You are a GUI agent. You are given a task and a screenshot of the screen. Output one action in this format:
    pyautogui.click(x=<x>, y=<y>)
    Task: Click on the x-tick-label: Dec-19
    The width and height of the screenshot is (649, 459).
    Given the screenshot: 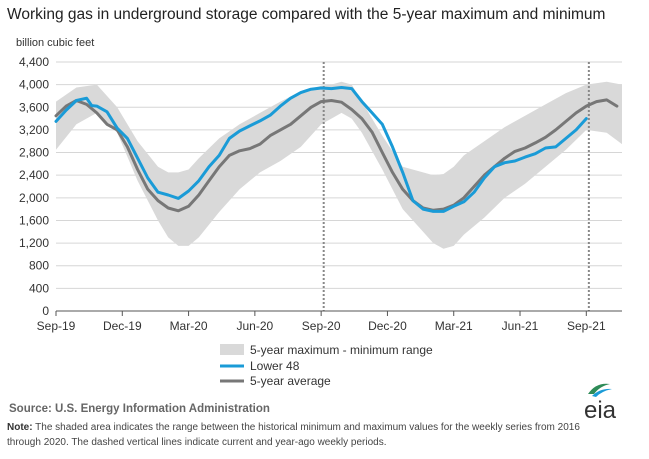 What is the action you would take?
    pyautogui.click(x=122, y=326)
    